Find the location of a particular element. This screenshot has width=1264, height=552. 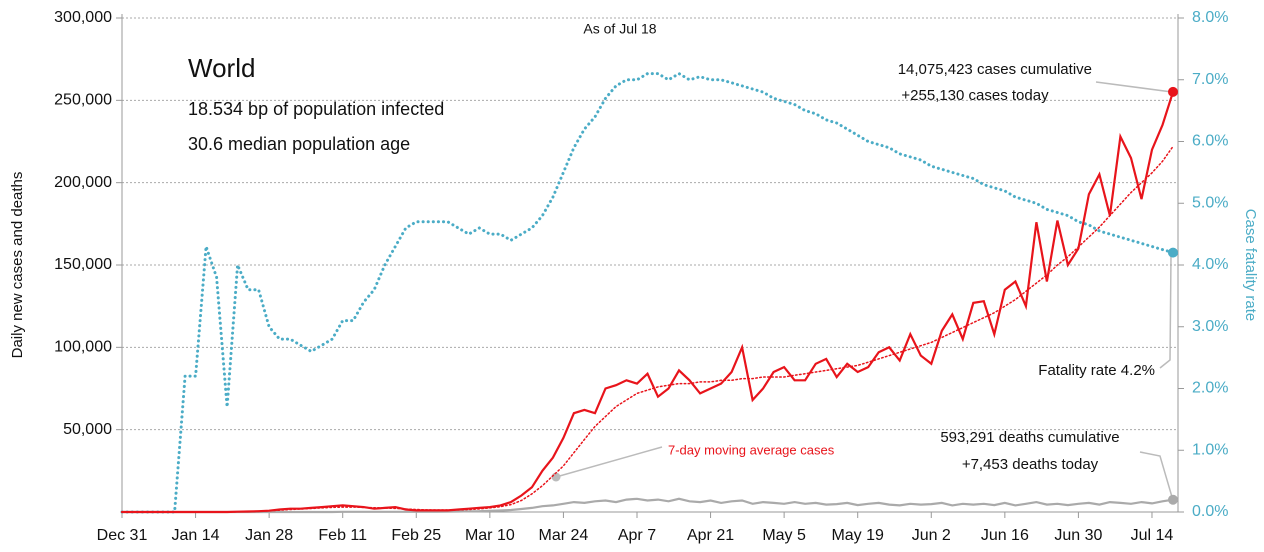

annotation: 14,075,423 cases cumulative is located at coordinates (995, 69).